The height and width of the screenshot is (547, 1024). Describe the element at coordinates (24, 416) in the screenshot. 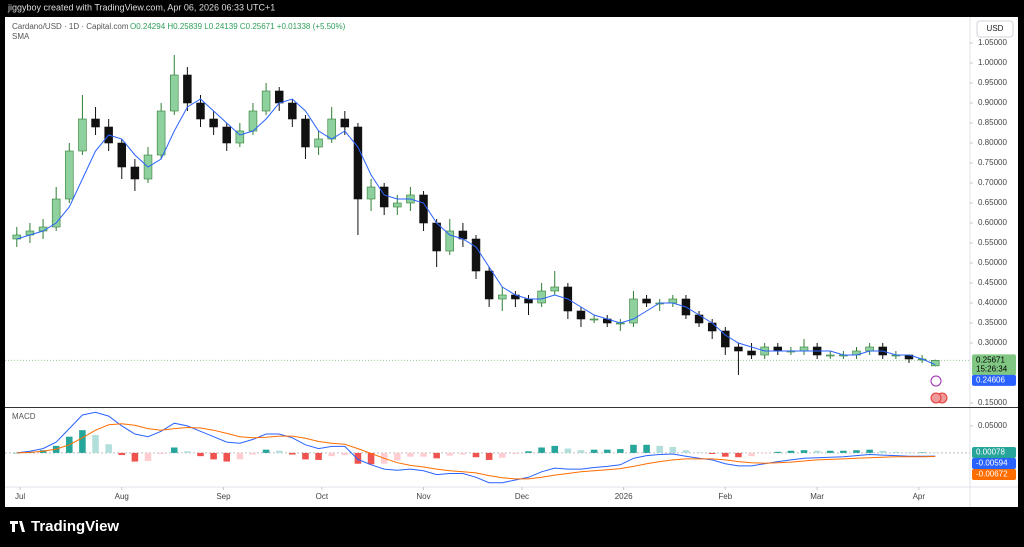

I see `macd-legend: MACD` at that location.